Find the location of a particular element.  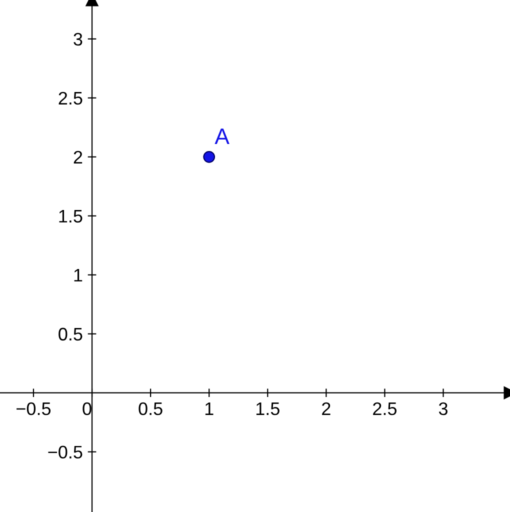

x-tick-label: 1.5 is located at coordinates (268, 409).